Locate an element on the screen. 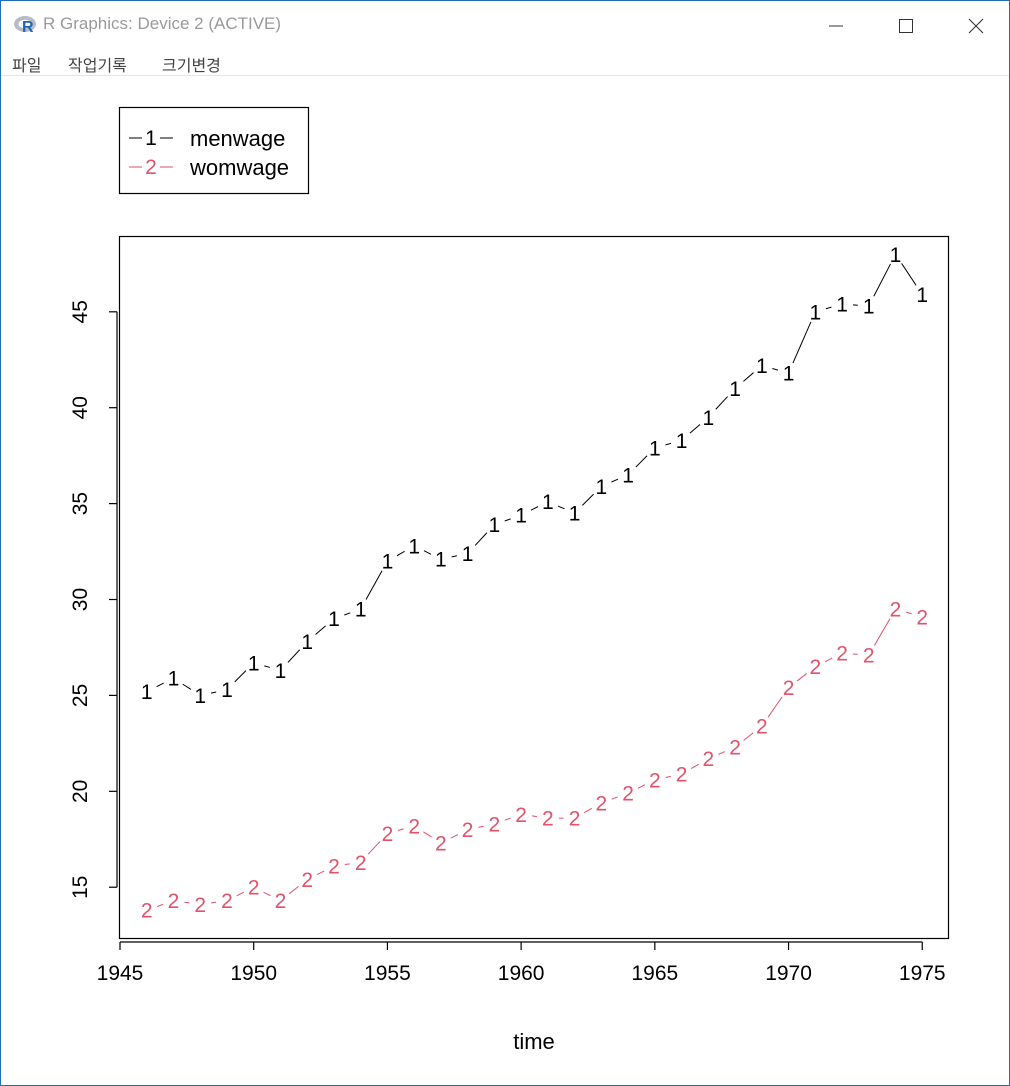 The height and width of the screenshot is (1086, 1010). legend-symbol-womwage: 2 is located at coordinates (151, 167).